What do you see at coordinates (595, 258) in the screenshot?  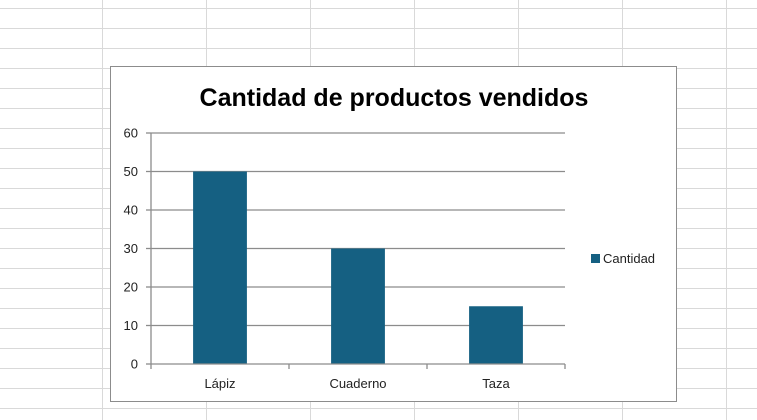 I see `legend-swatch` at bounding box center [595, 258].